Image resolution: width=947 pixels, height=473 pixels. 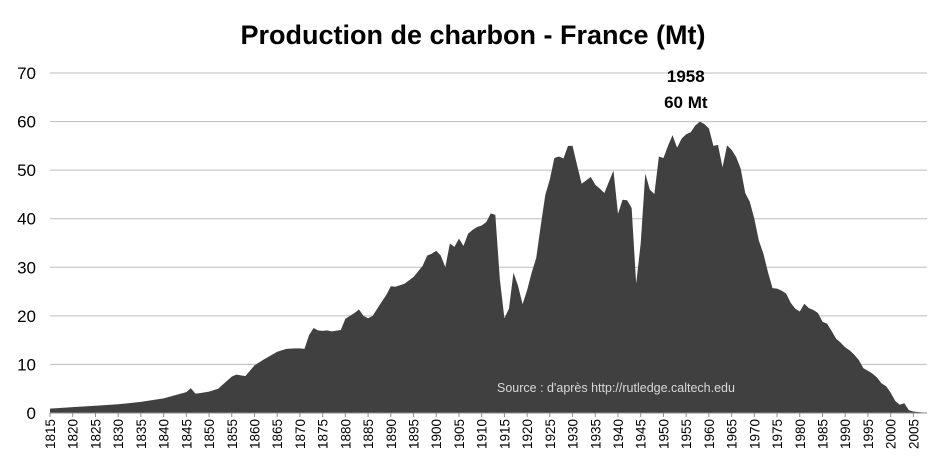 What do you see at coordinates (323, 434) in the screenshot?
I see `x-tick-label-1875: 1875` at bounding box center [323, 434].